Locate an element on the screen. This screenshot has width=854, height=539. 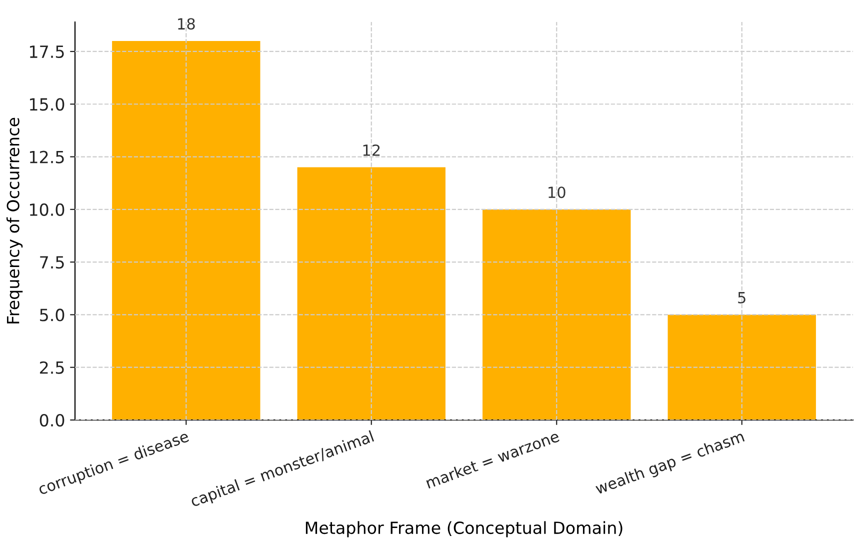
y-tick-label: 0.0 is located at coordinates (52, 420).